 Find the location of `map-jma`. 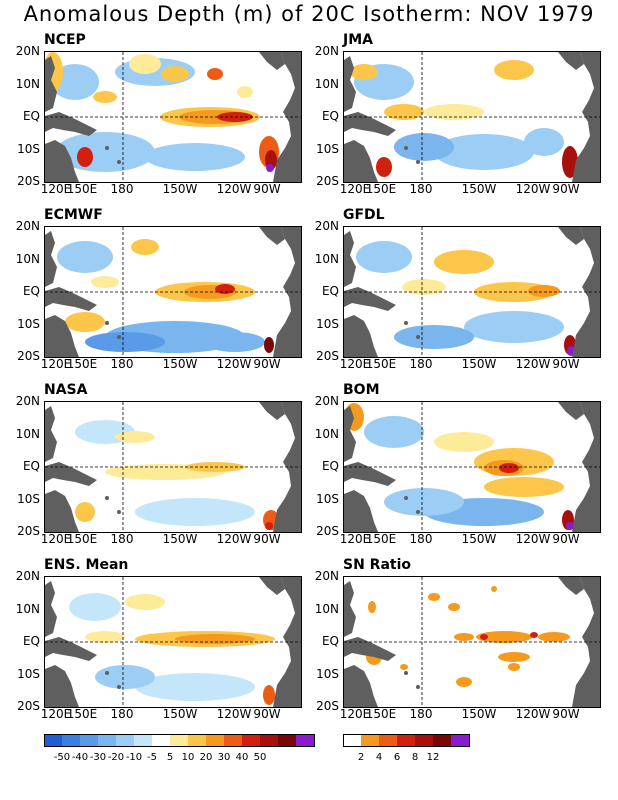

map-jma is located at coordinates (472, 117).